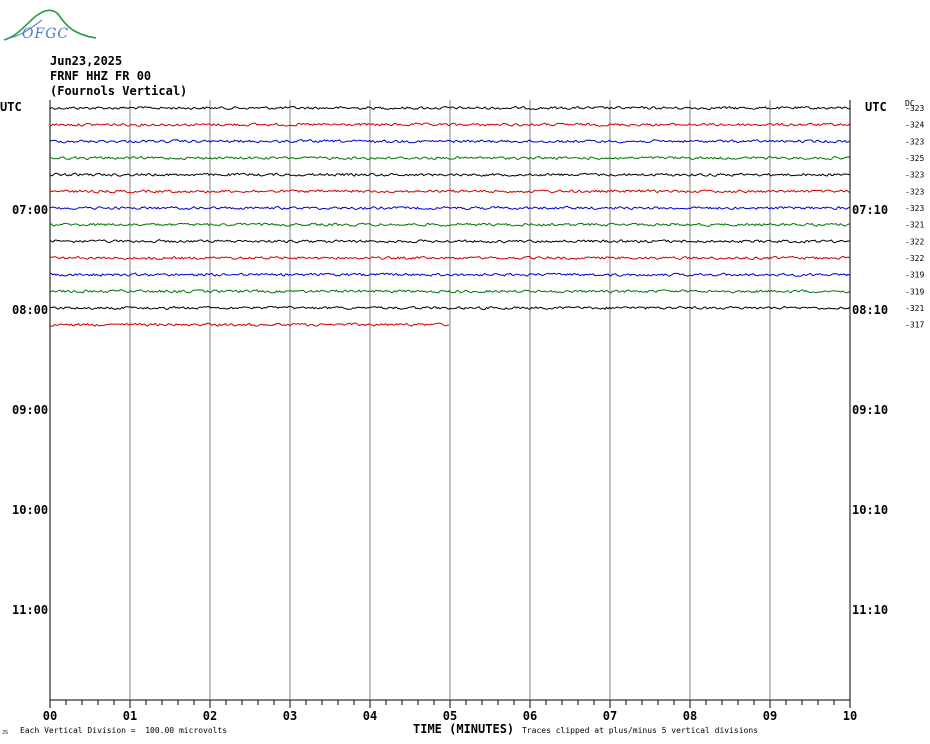 This screenshot has width=930, height=744. What do you see at coordinates (914, 158) in the screenshot?
I see `dc-offset-label: -325` at bounding box center [914, 158].